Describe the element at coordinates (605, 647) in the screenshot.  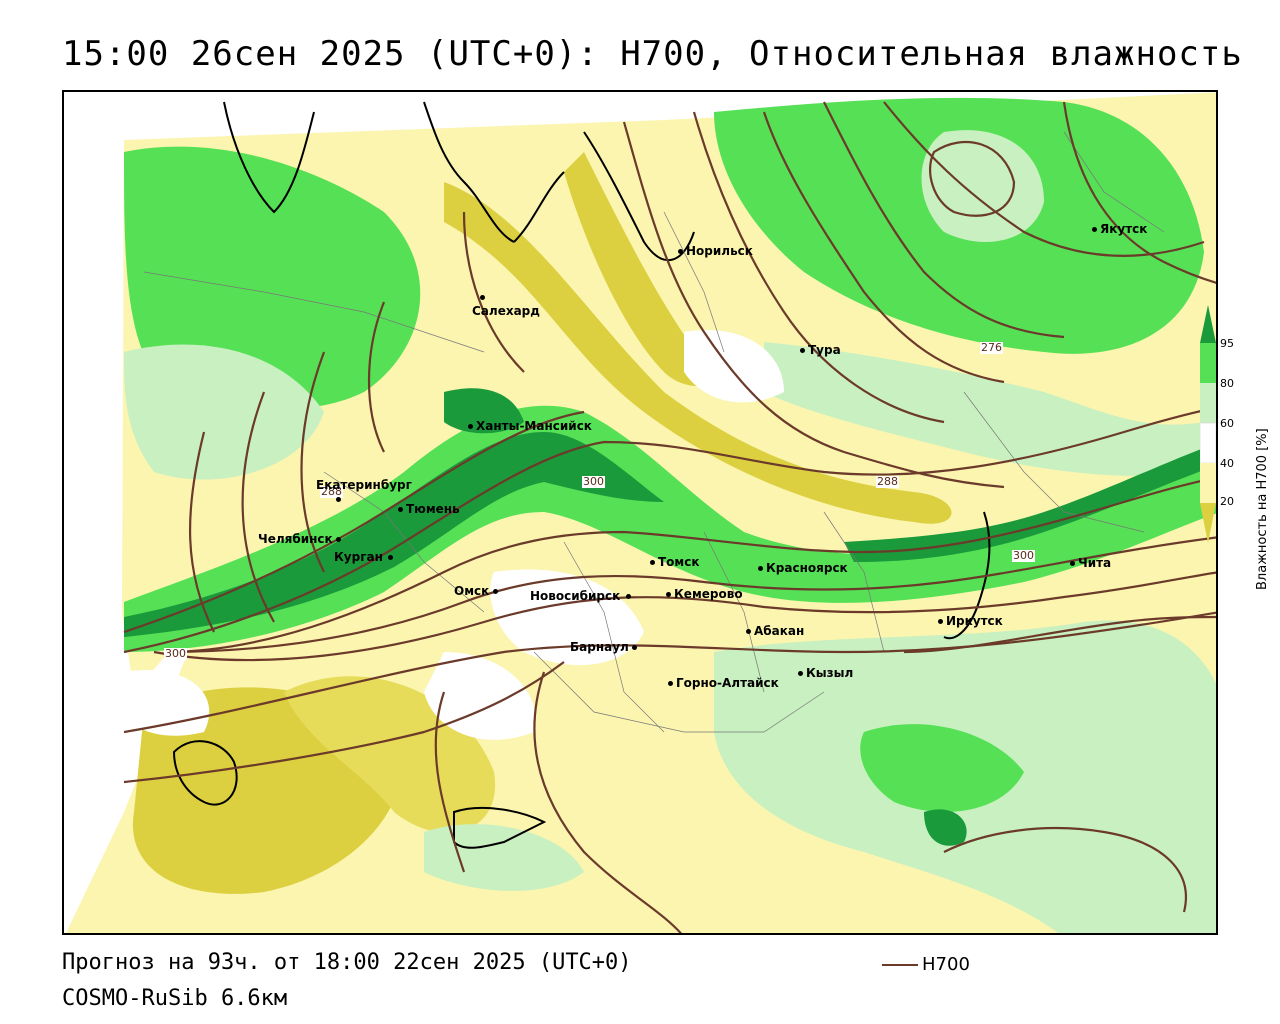
I see `city-label: Барнаул` at that location.